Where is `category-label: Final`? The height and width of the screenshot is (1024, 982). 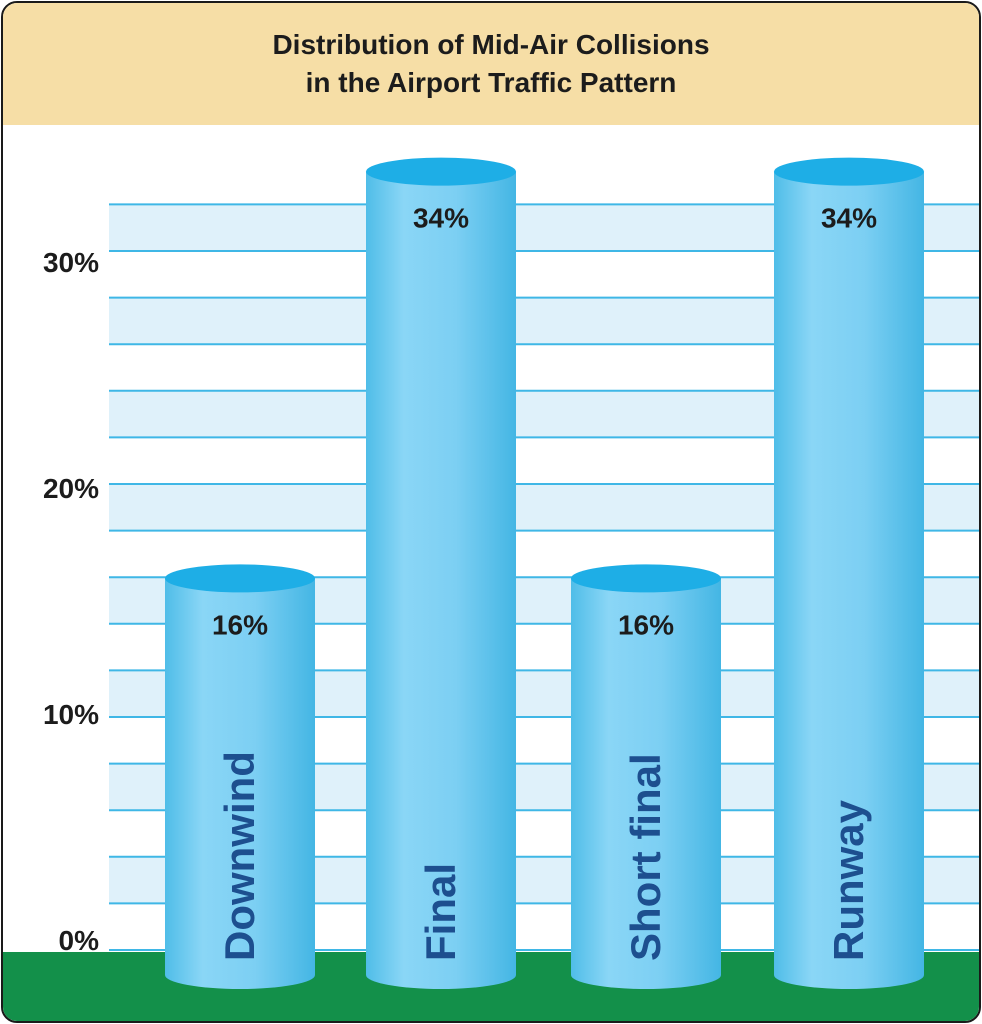
category-label: Final is located at coordinates (440, 912).